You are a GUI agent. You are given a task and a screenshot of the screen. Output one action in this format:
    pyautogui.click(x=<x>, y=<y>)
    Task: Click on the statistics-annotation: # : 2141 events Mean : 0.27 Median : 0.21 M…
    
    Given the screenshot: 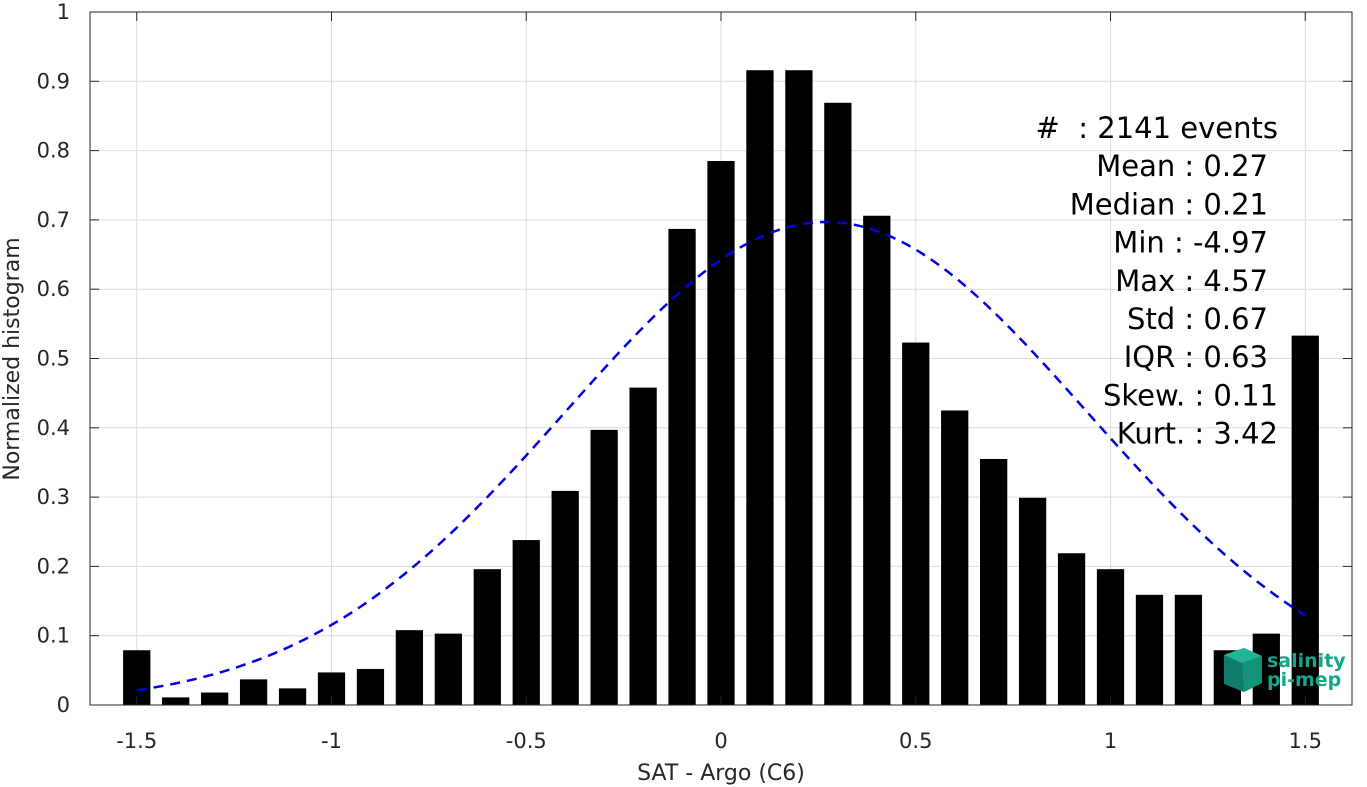 What is the action you would take?
    pyautogui.click(x=1157, y=281)
    